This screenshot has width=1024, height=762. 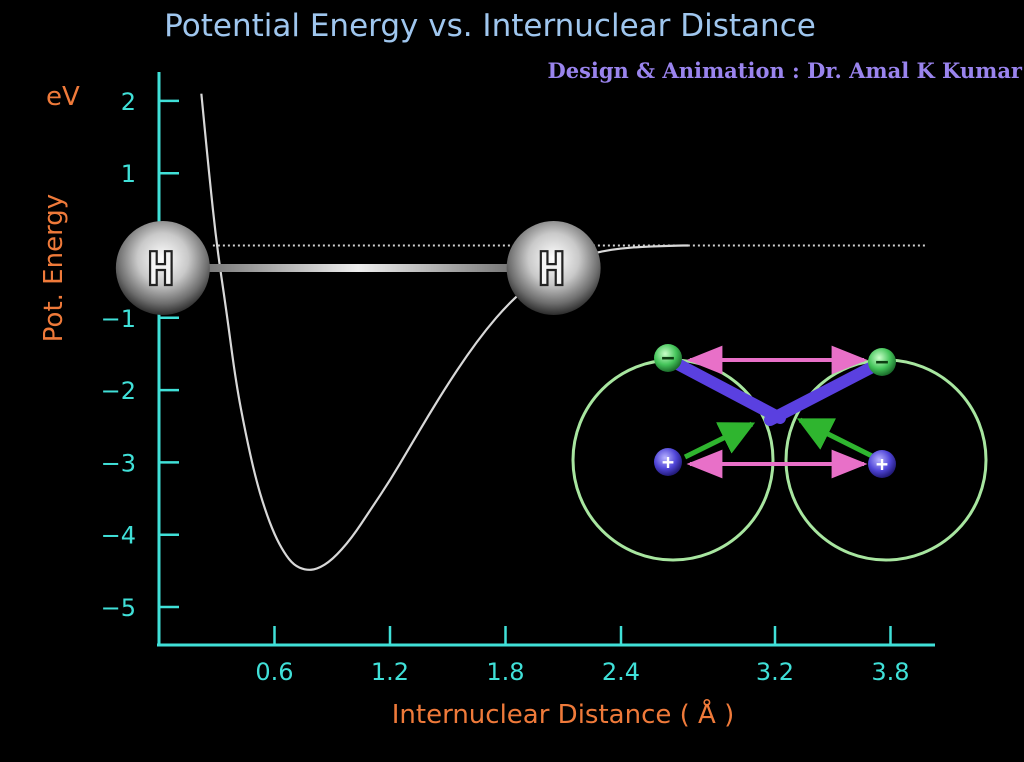 What do you see at coordinates (890, 672) in the screenshot?
I see `x-tick-label: 3.8` at bounding box center [890, 672].